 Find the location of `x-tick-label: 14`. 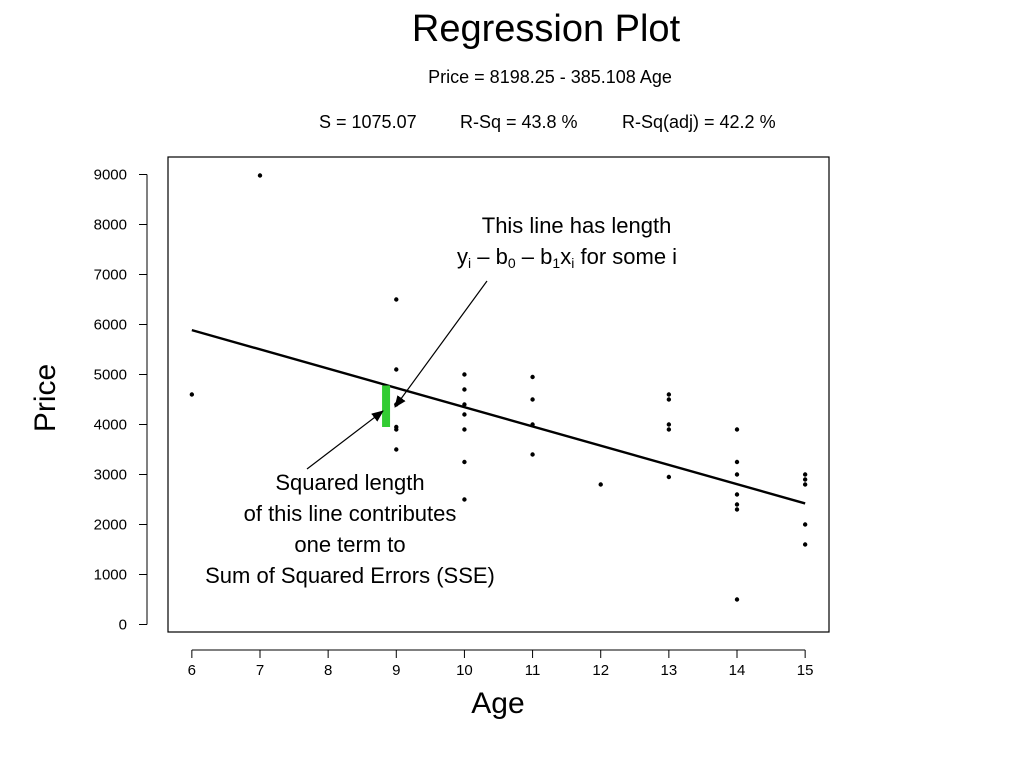

x-tick-label: 14 is located at coordinates (737, 670).